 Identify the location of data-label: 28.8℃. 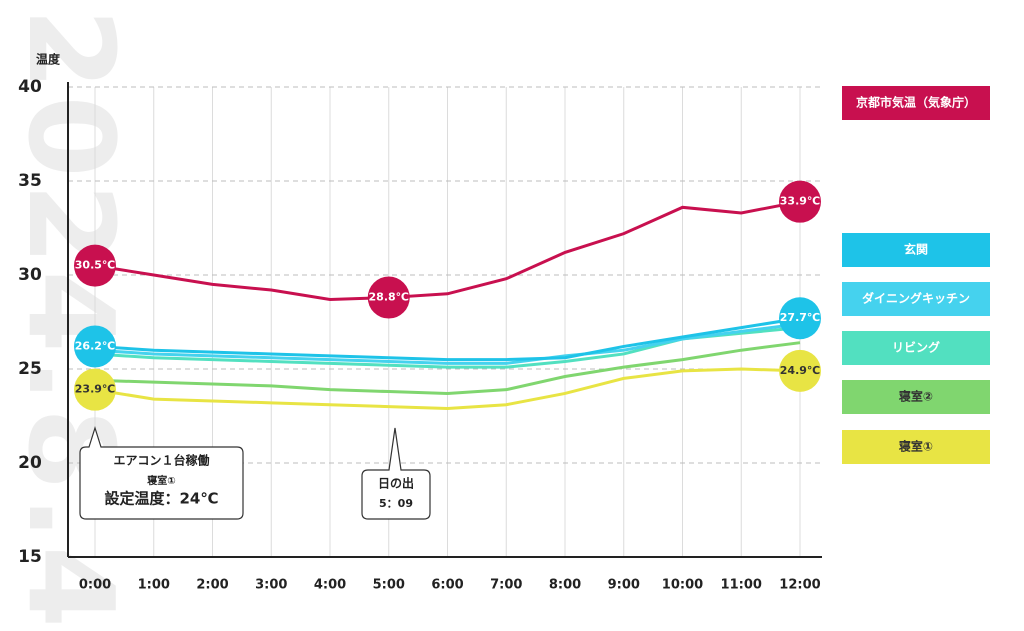
(389, 297).